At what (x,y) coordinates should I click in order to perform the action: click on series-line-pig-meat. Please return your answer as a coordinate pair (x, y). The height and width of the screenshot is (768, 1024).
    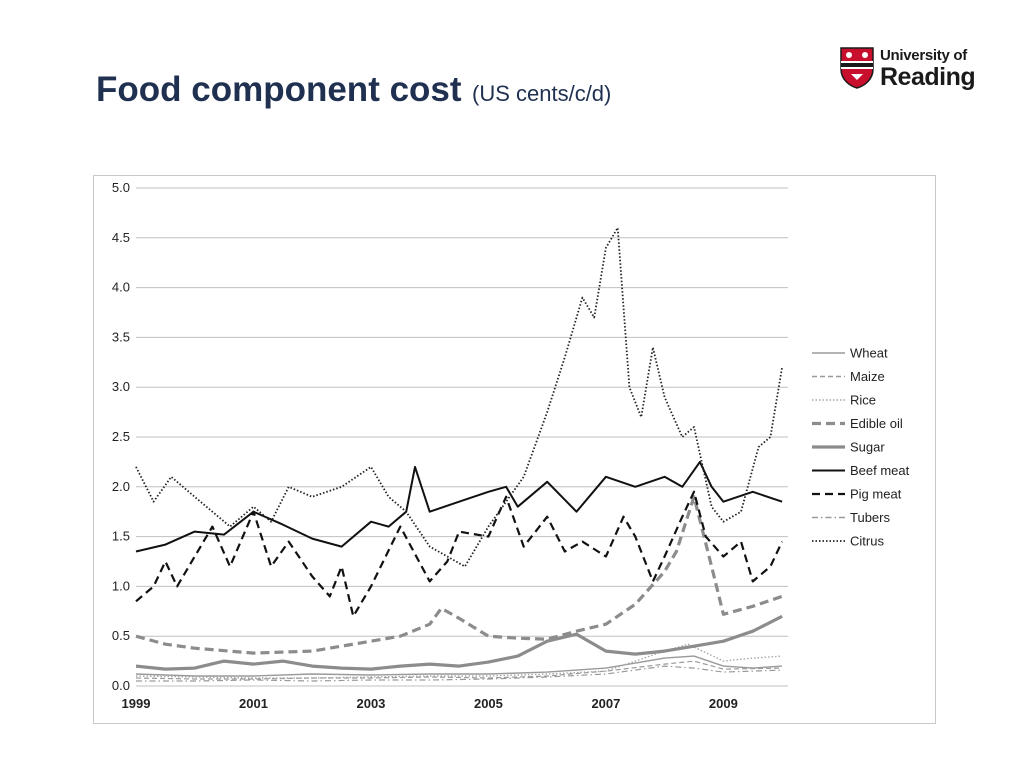
    Looking at the image, I should click on (459, 554).